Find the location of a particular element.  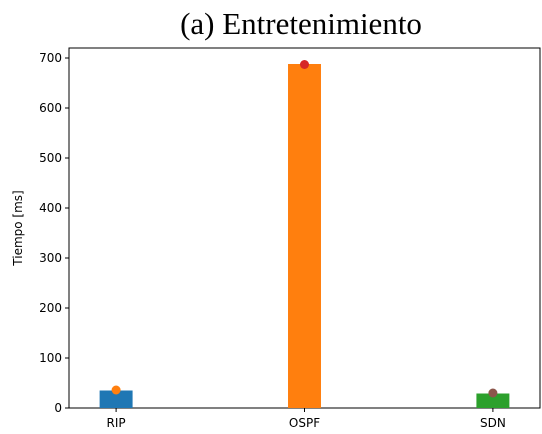

y-tick-label: 200 is located at coordinates (50, 308).